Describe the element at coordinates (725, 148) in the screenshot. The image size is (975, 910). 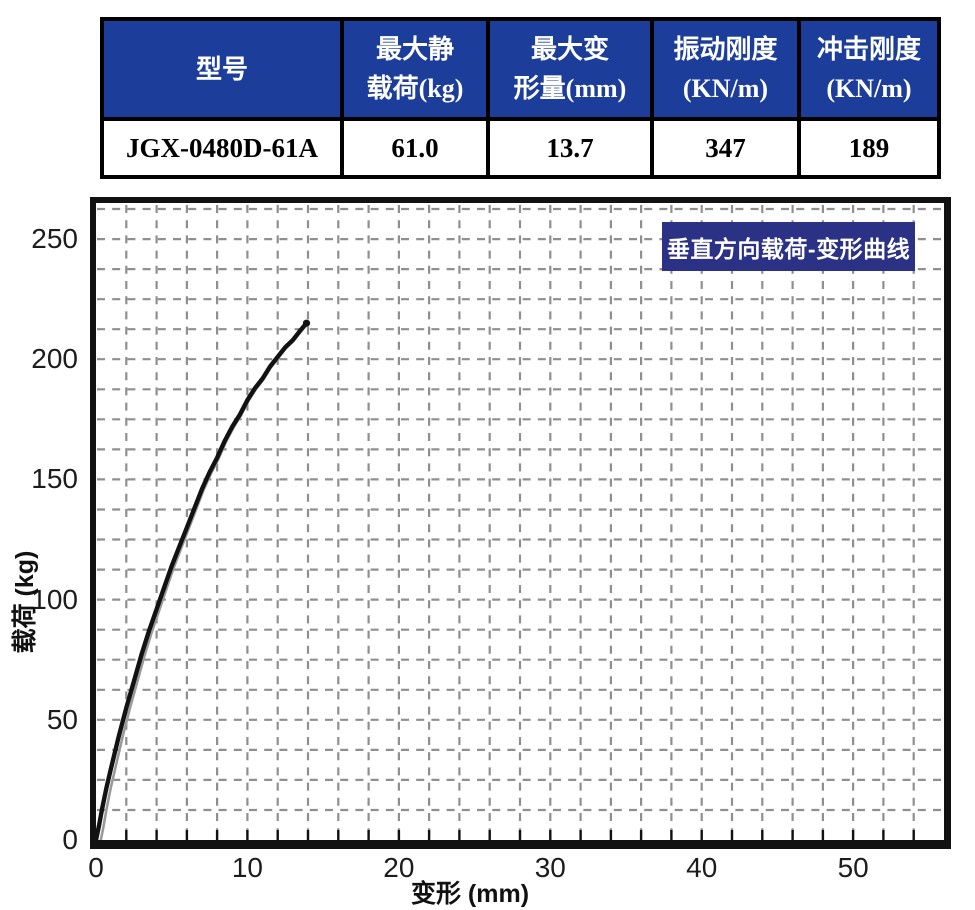
I see `cell-vibration-stiffness: 347` at that location.